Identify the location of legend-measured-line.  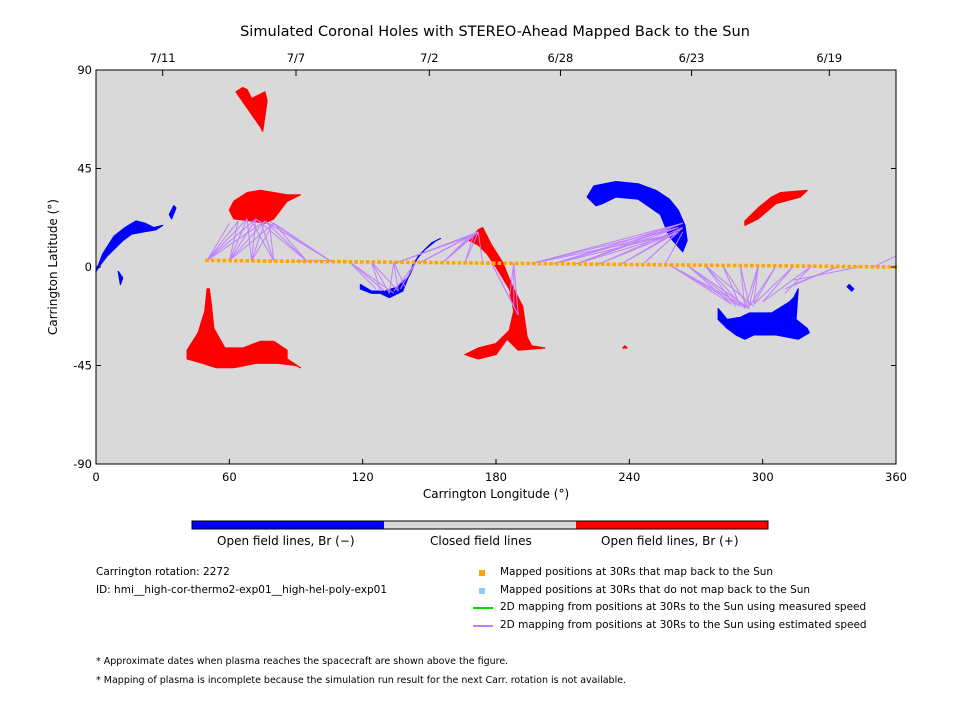
(483, 608).